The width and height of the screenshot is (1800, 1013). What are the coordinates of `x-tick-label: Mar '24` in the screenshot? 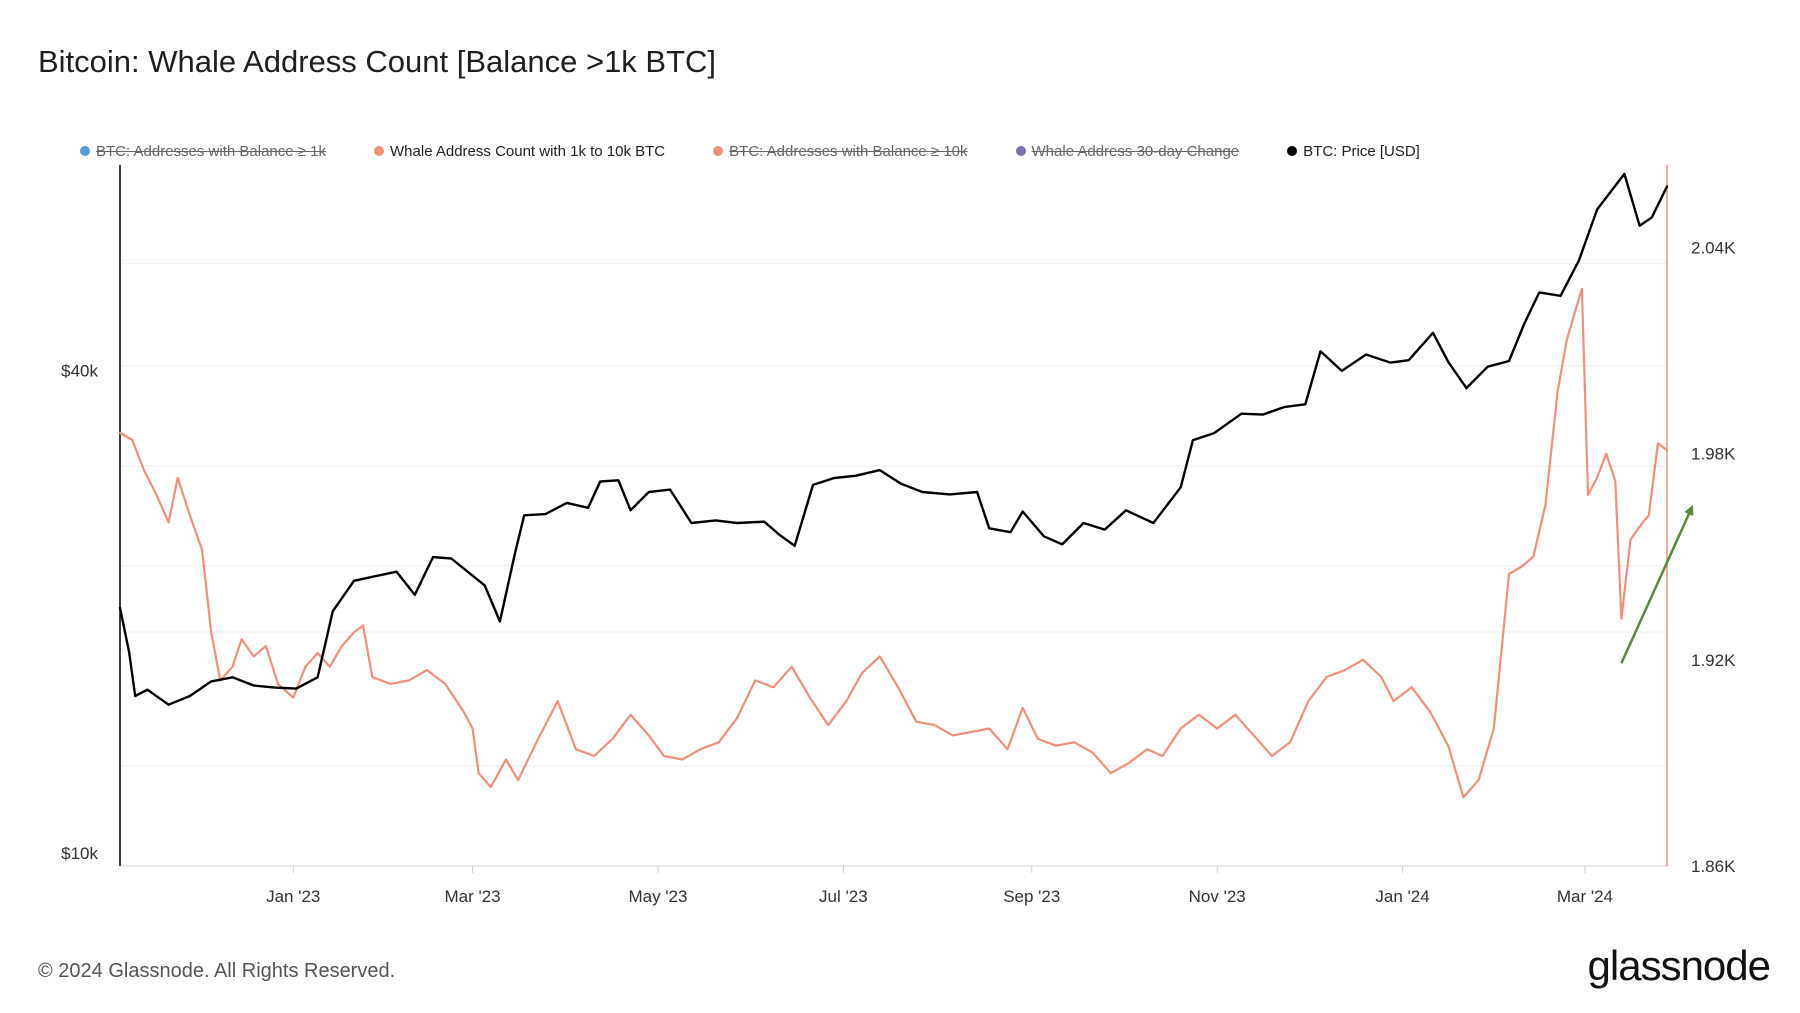 It's located at (1585, 896).